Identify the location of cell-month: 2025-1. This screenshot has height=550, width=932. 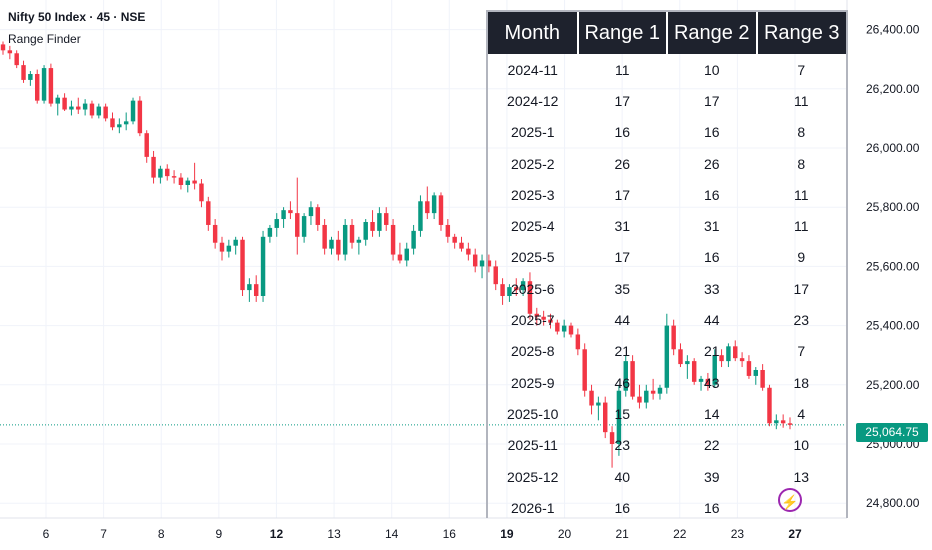
(532, 132).